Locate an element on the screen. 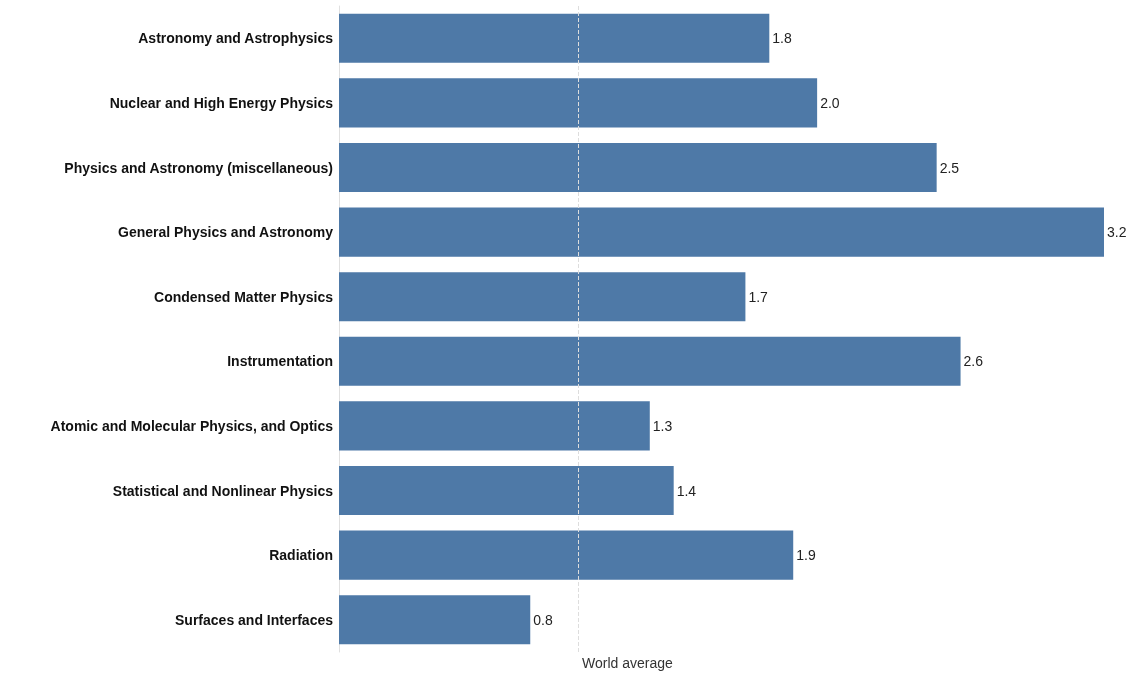 The width and height of the screenshot is (1134, 680). y-tick-label: Surfaces and Interfaces is located at coordinates (254, 619).